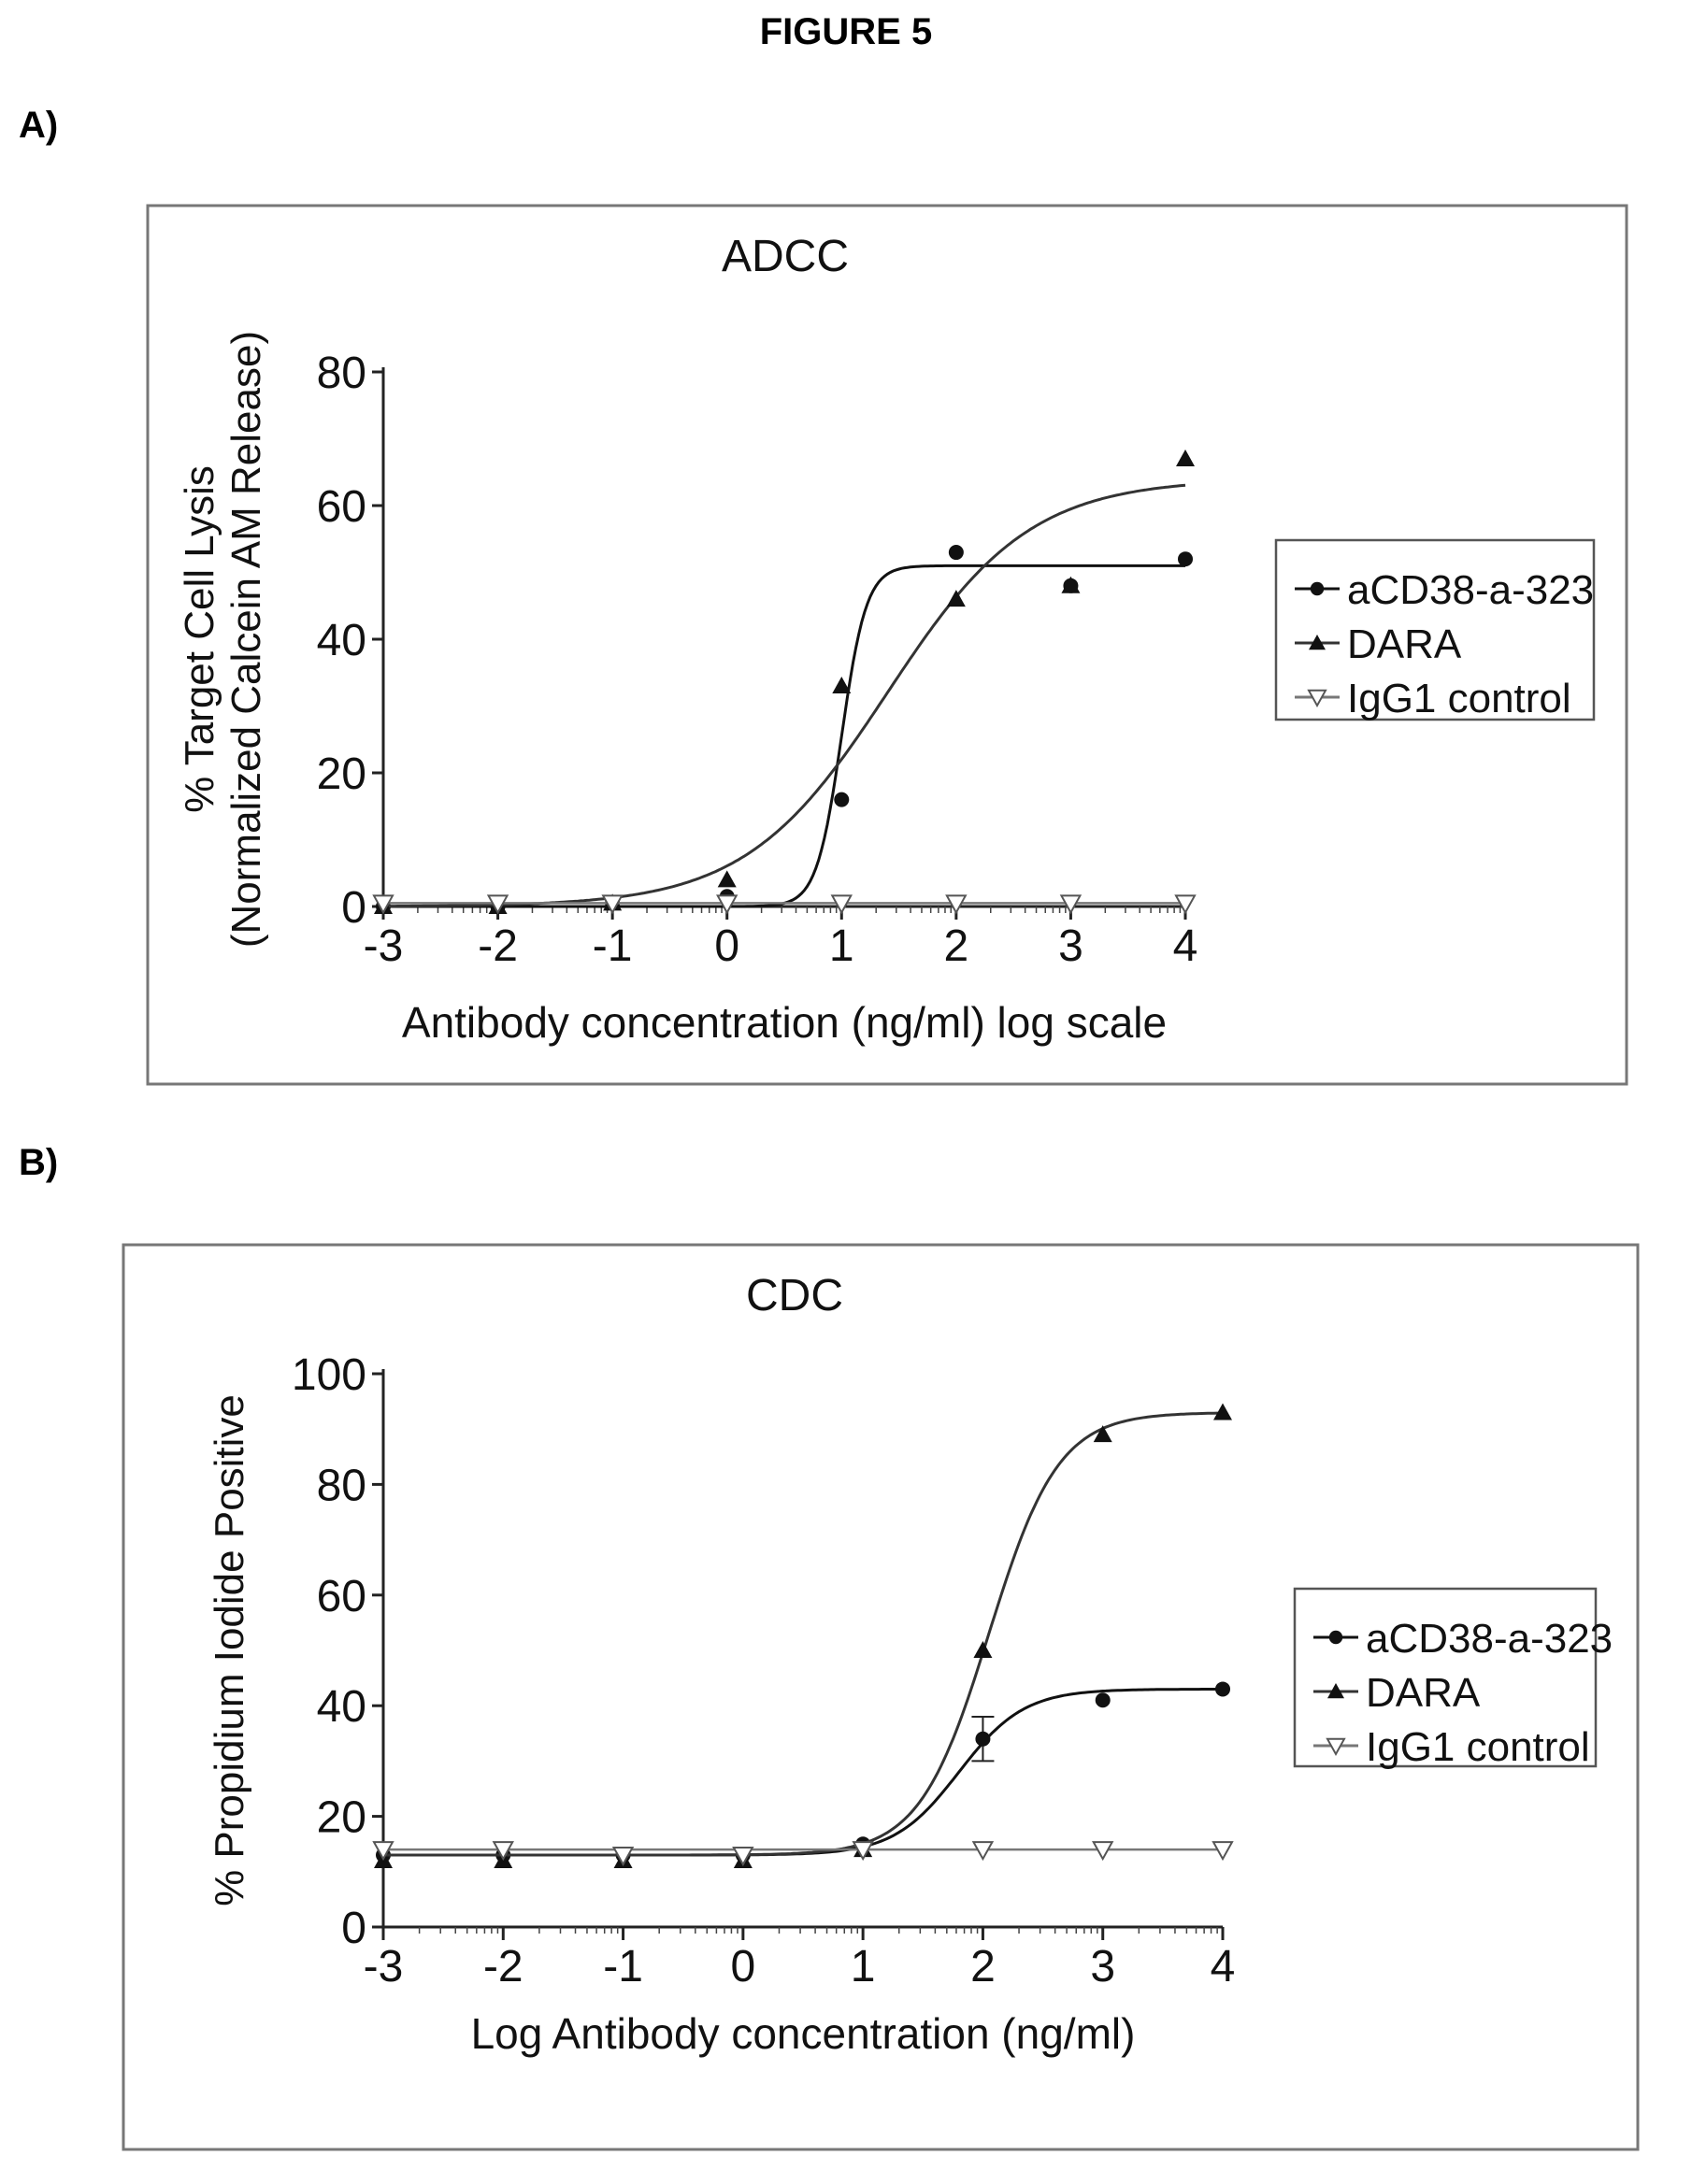 The width and height of the screenshot is (1692, 2184). What do you see at coordinates (353, 908) in the screenshot?
I see `adcc-y-tick-label: 0` at bounding box center [353, 908].